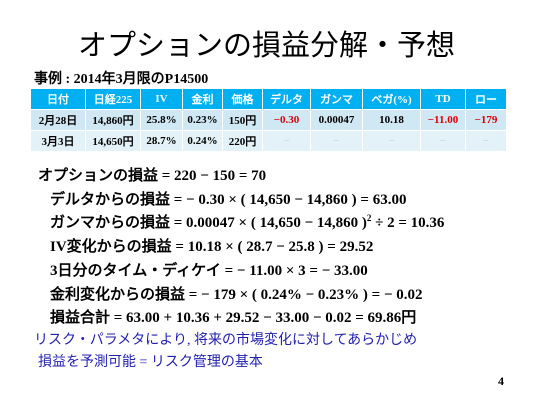  What do you see at coordinates (443, 99) in the screenshot?
I see `header-cell: TD` at bounding box center [443, 99].